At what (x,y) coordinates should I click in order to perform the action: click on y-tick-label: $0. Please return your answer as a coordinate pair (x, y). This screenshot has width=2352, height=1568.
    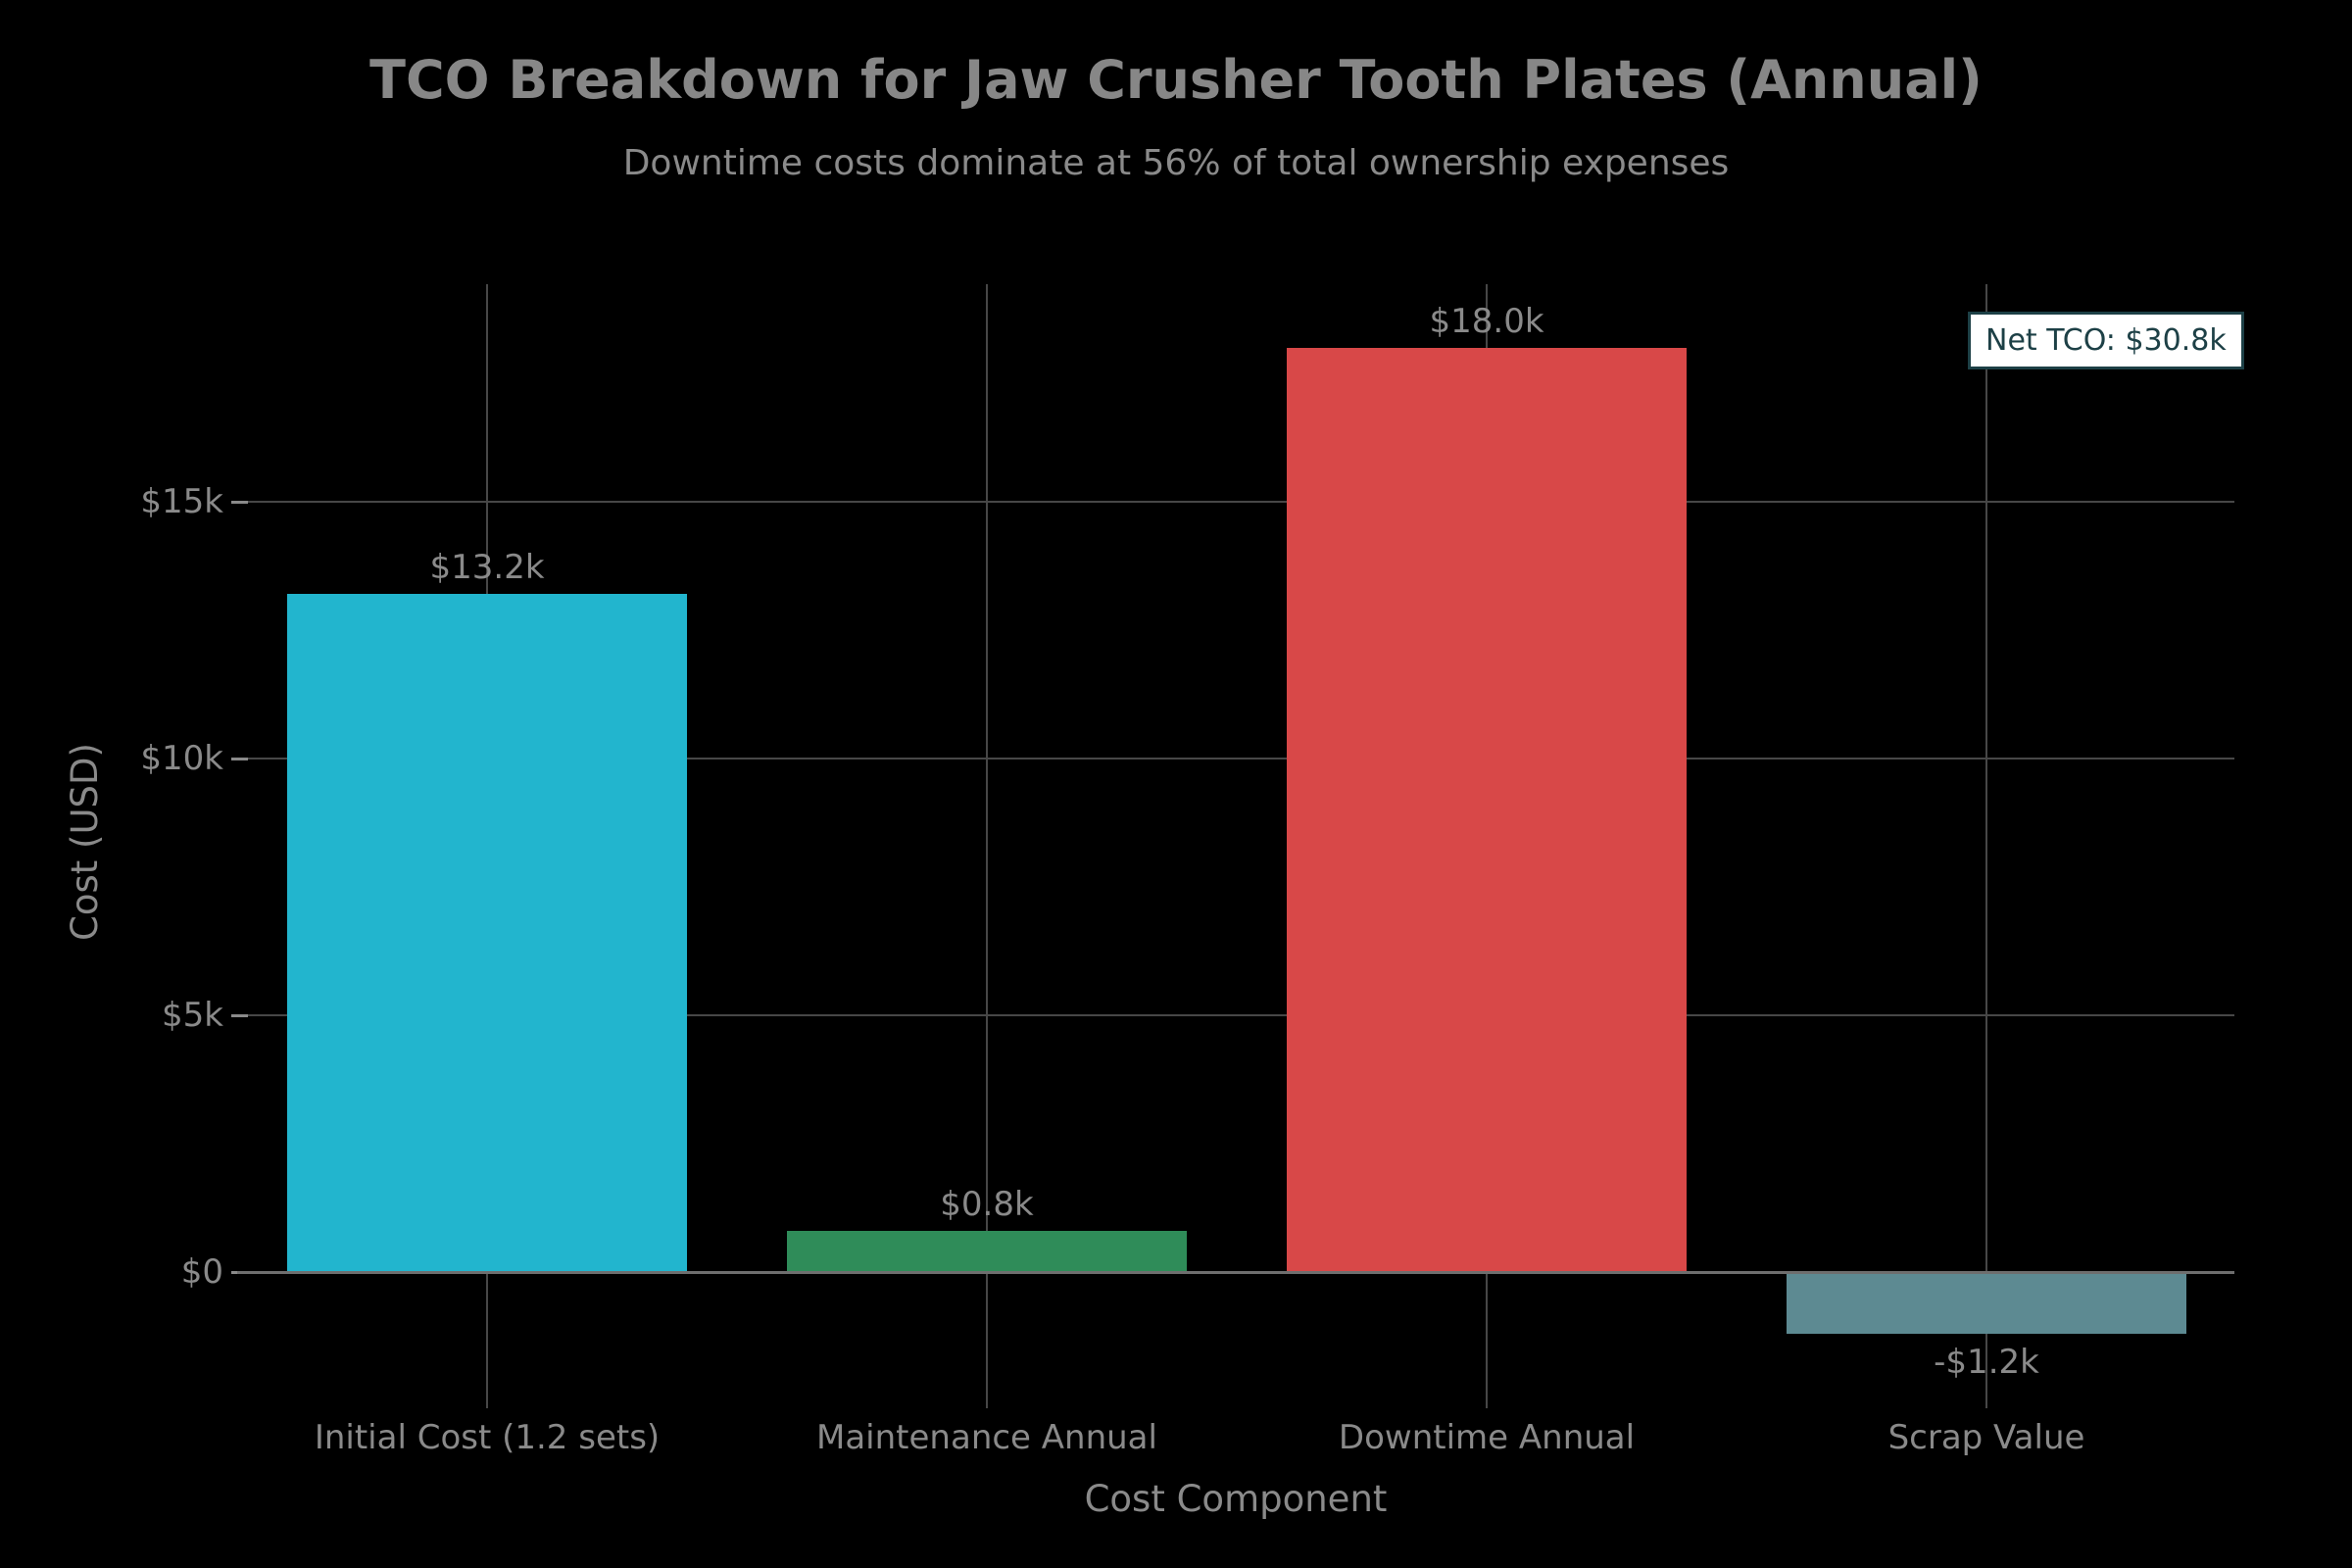
    Looking at the image, I should click on (201, 1272).